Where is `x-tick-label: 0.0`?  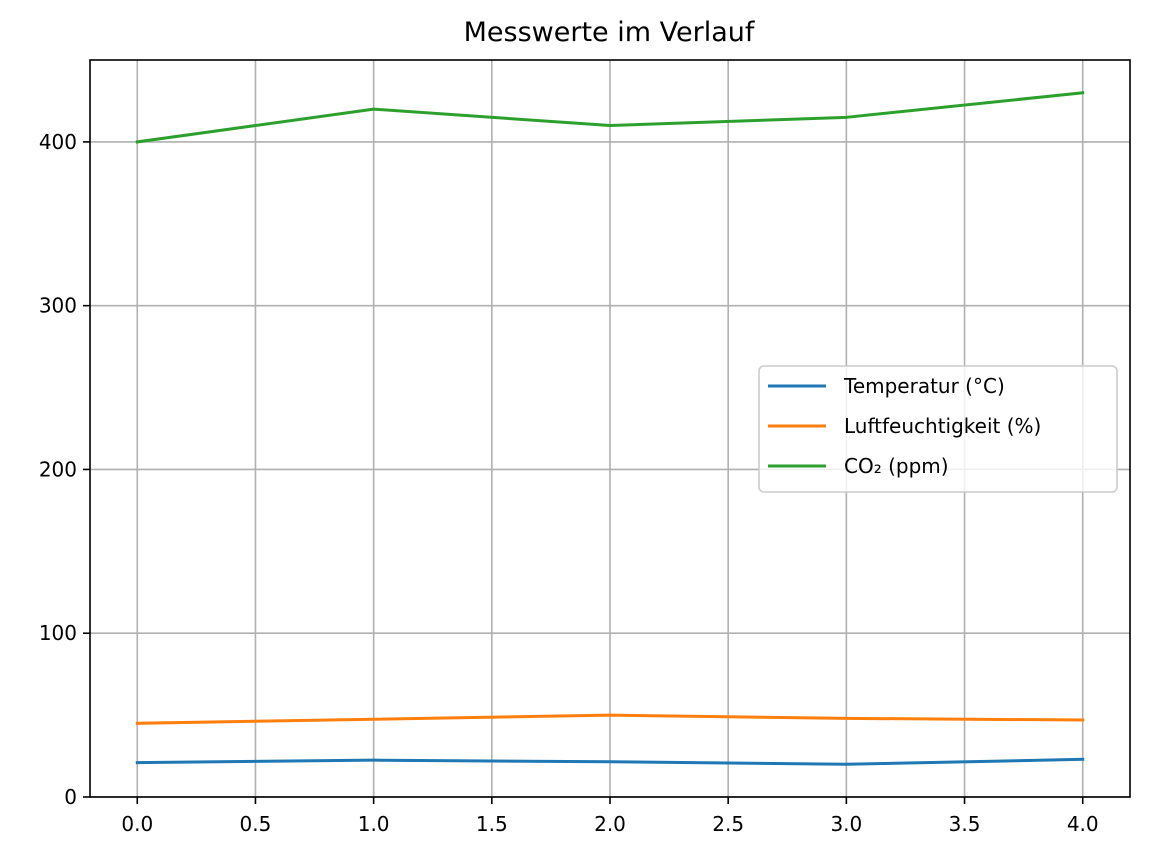
x-tick-label: 0.0 is located at coordinates (137, 824).